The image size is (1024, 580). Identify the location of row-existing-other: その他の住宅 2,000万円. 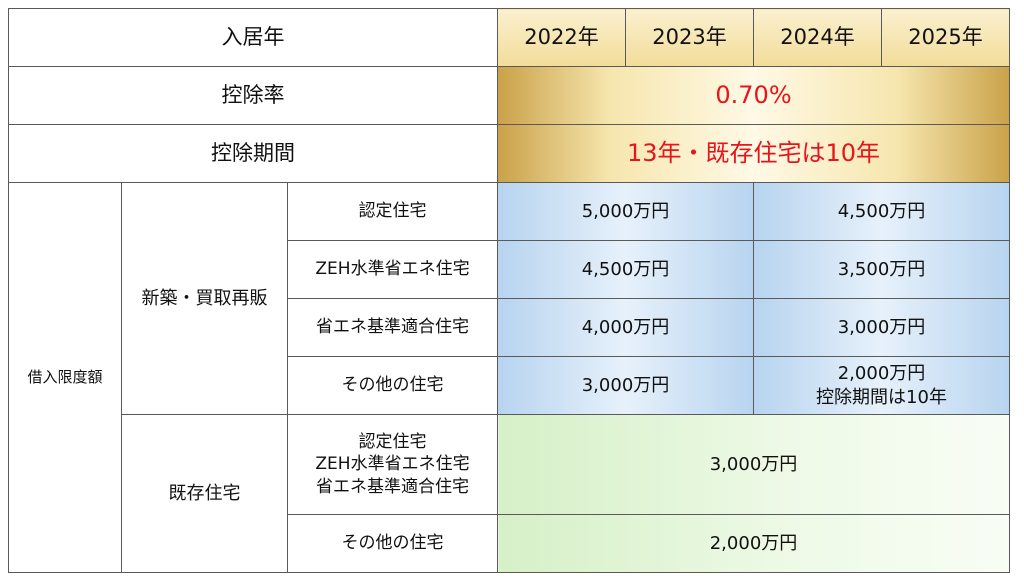
(509, 543).